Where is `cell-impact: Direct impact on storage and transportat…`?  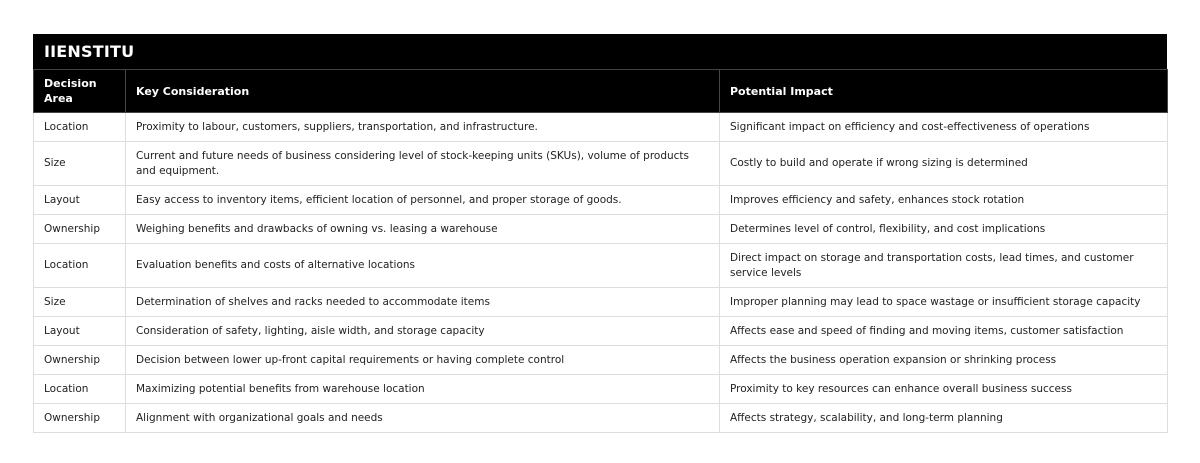 cell-impact: Direct impact on storage and transportat… is located at coordinates (943, 265).